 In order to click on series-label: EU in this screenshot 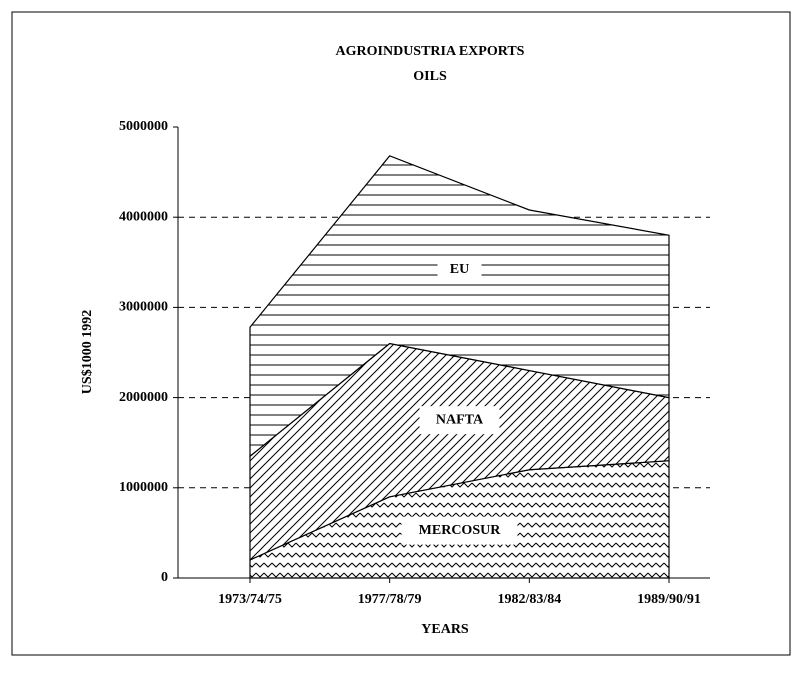, I will do `click(459, 269)`.